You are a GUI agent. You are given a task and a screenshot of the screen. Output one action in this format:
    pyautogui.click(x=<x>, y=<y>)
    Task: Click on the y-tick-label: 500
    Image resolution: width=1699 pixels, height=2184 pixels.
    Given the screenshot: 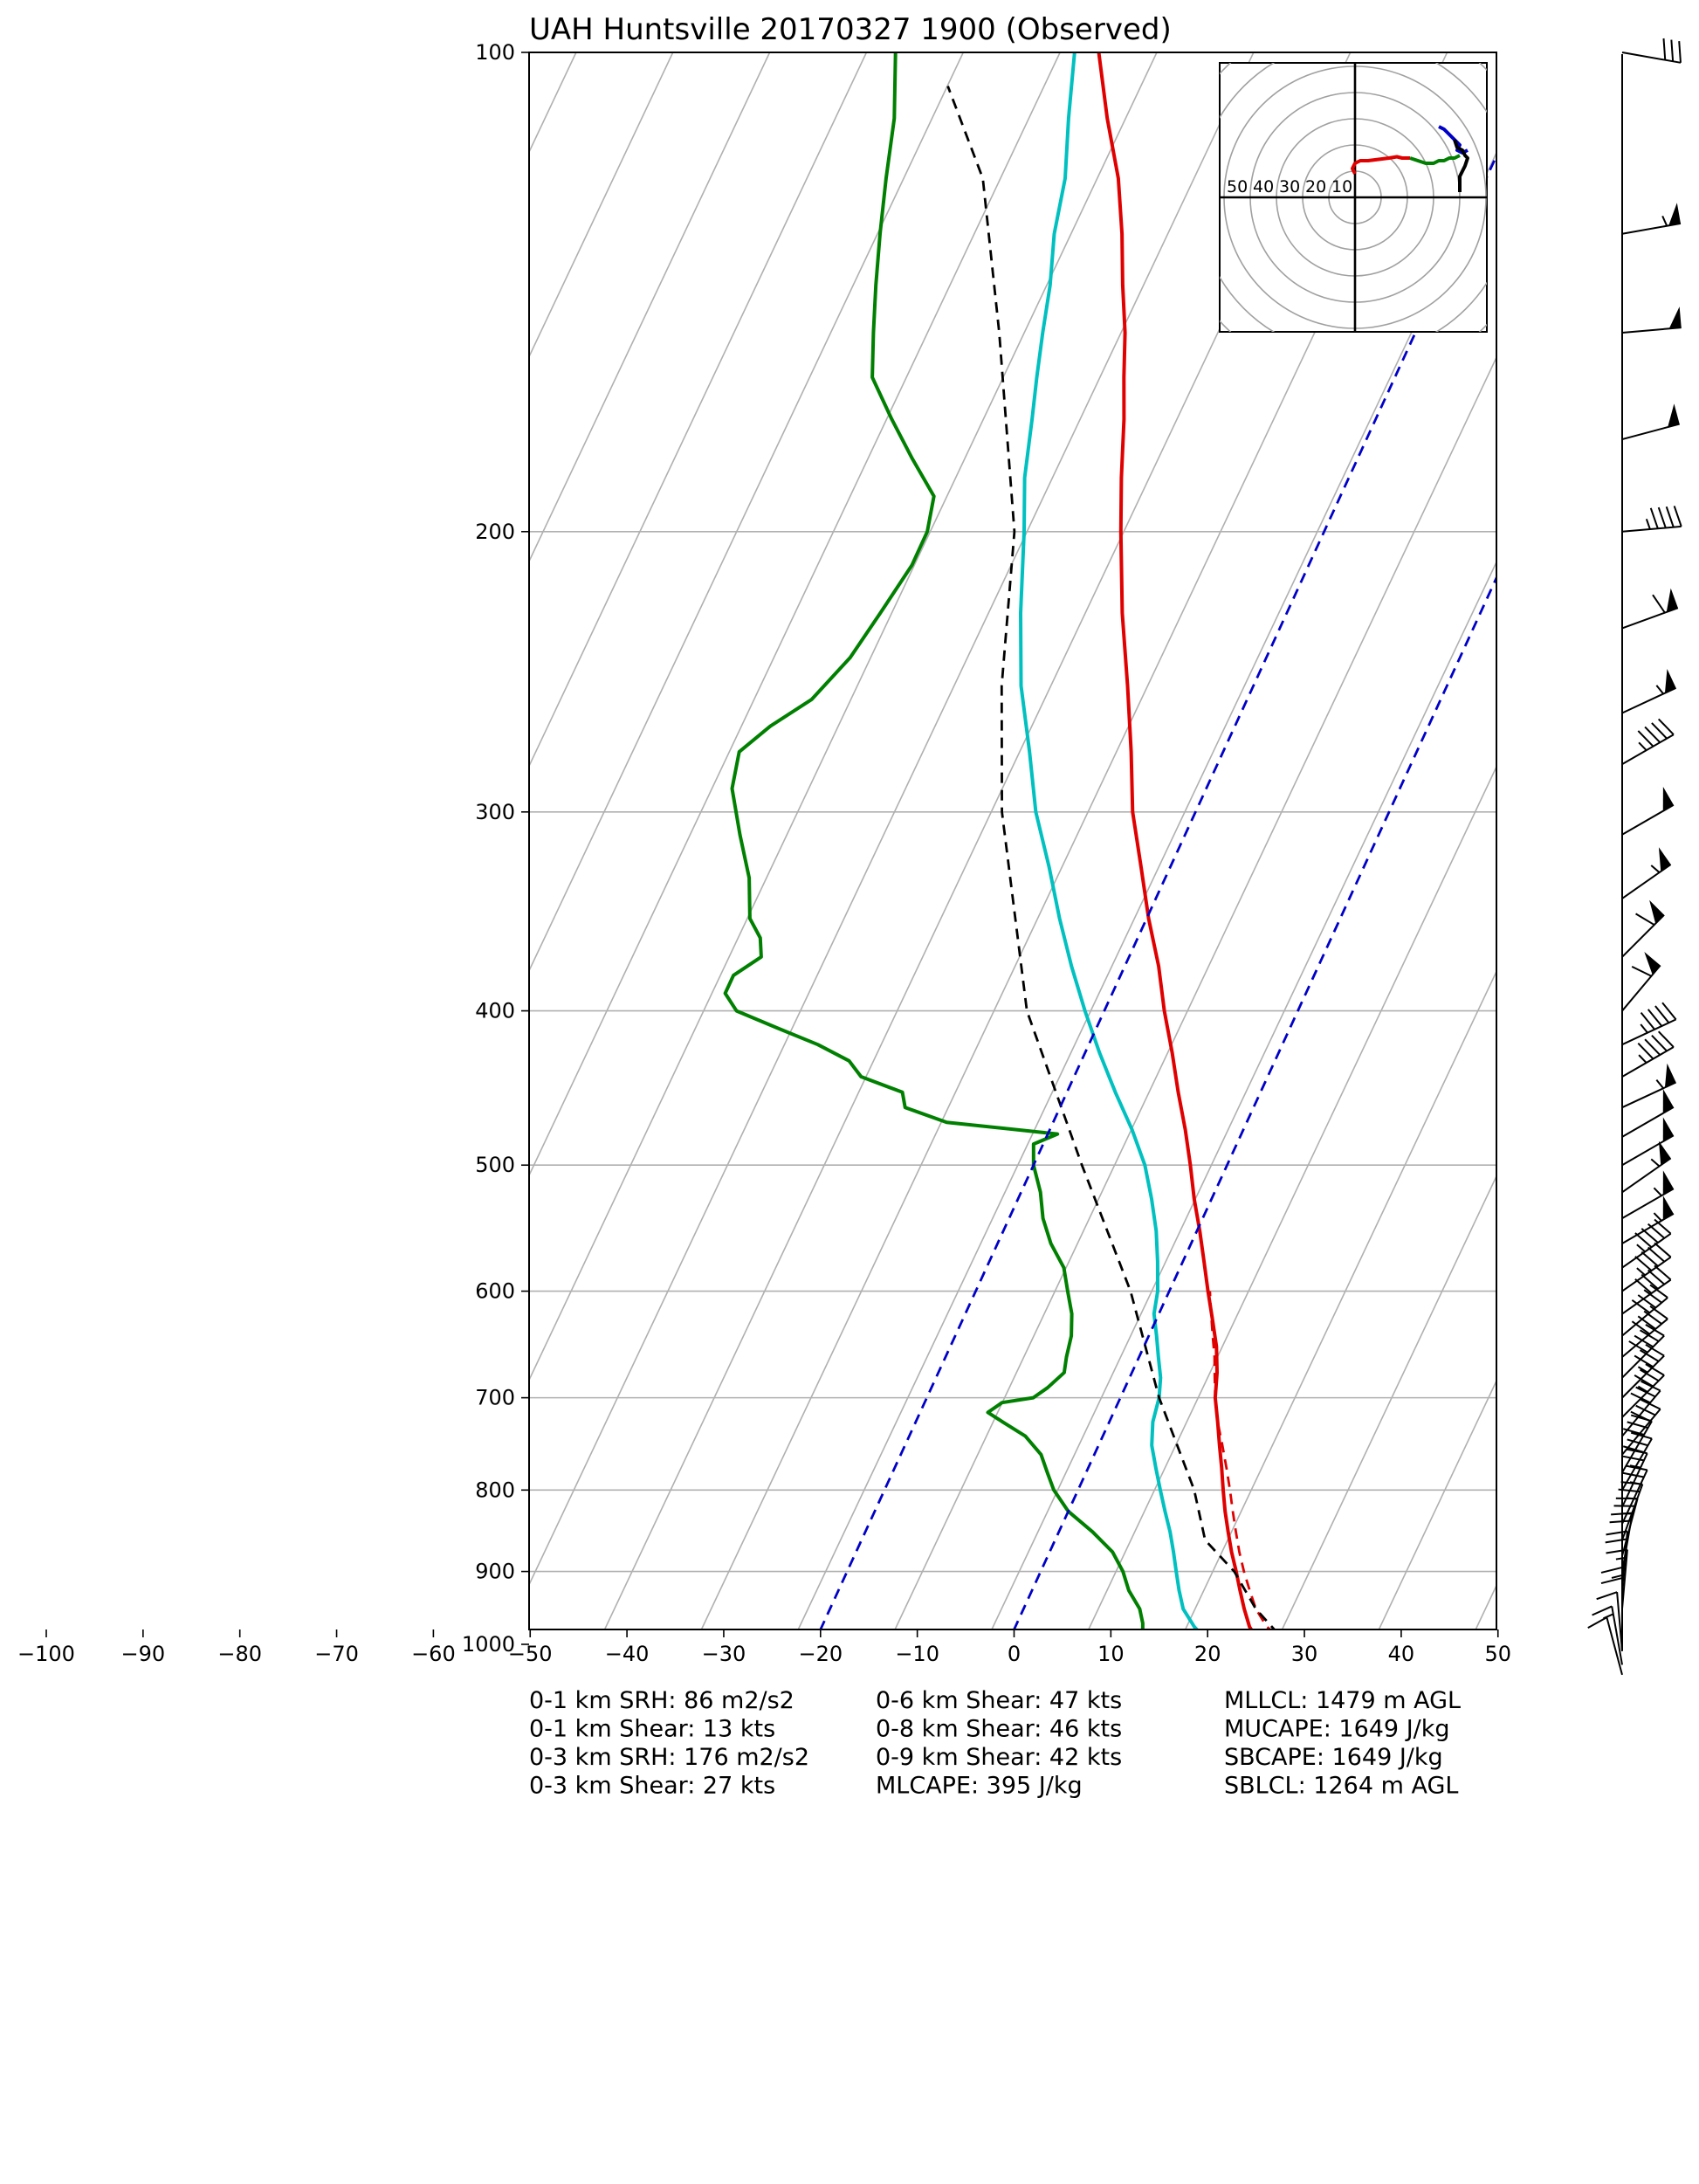 What is the action you would take?
    pyautogui.click(x=495, y=1165)
    